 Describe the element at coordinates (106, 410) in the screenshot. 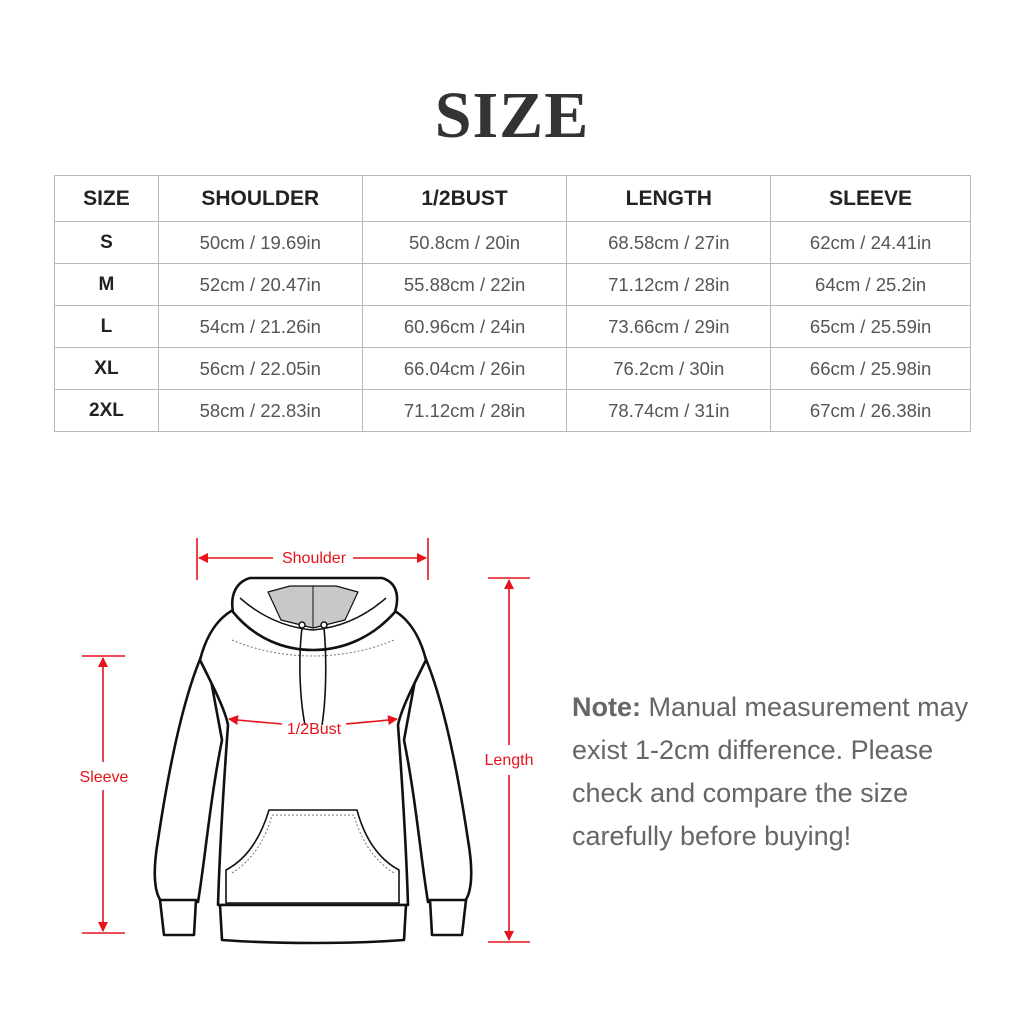

I see `size-cell: 2XL` at that location.